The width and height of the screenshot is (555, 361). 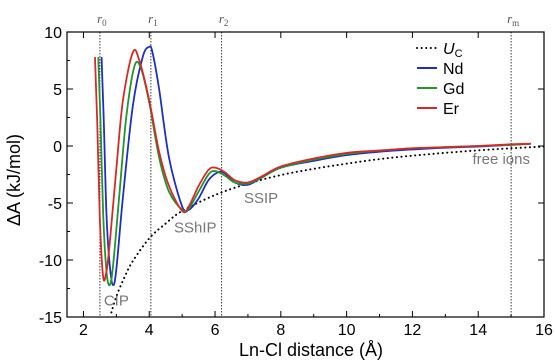 What do you see at coordinates (53, 33) in the screenshot?
I see `y-tick-label: 10` at bounding box center [53, 33].